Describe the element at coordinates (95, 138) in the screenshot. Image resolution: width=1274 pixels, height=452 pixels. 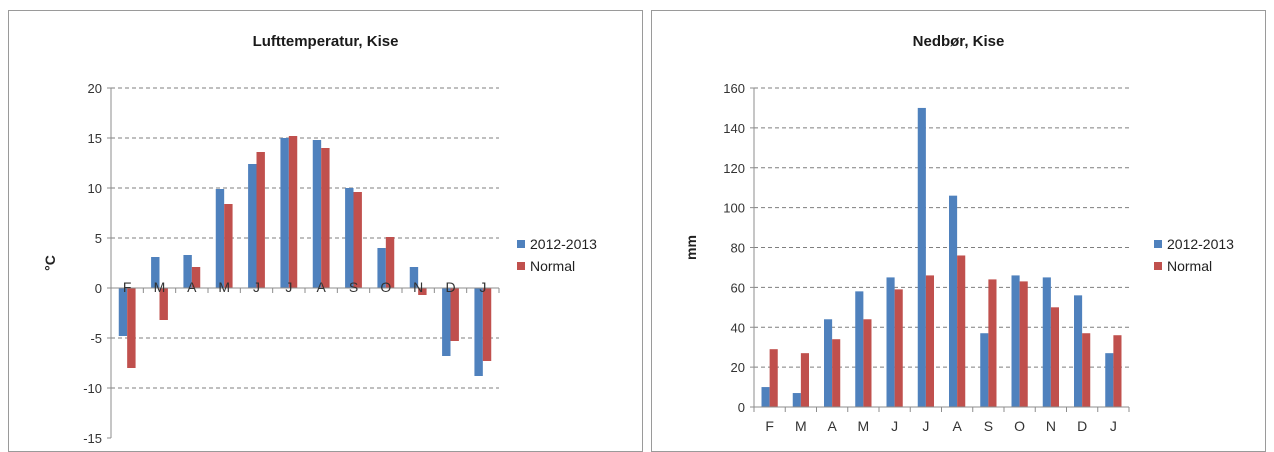
I see `y-tick-label: 15` at that location.